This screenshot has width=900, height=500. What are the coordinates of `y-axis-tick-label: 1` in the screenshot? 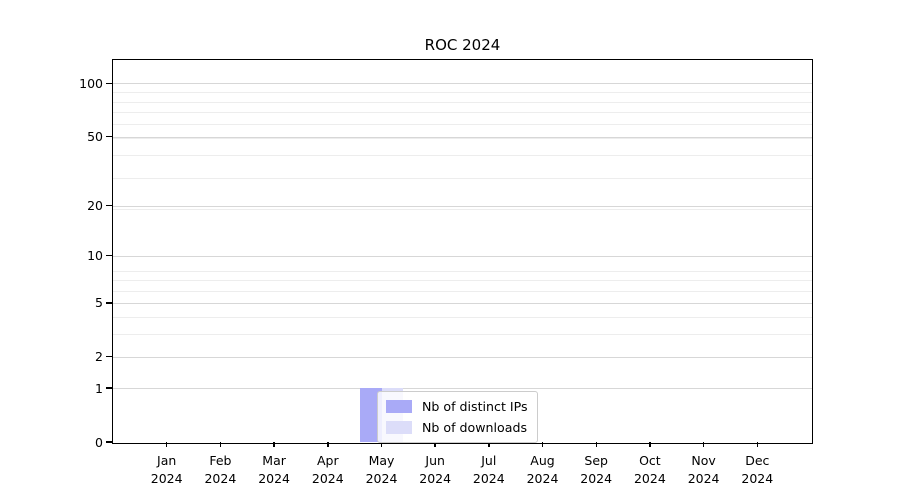 It's located at (99, 388).